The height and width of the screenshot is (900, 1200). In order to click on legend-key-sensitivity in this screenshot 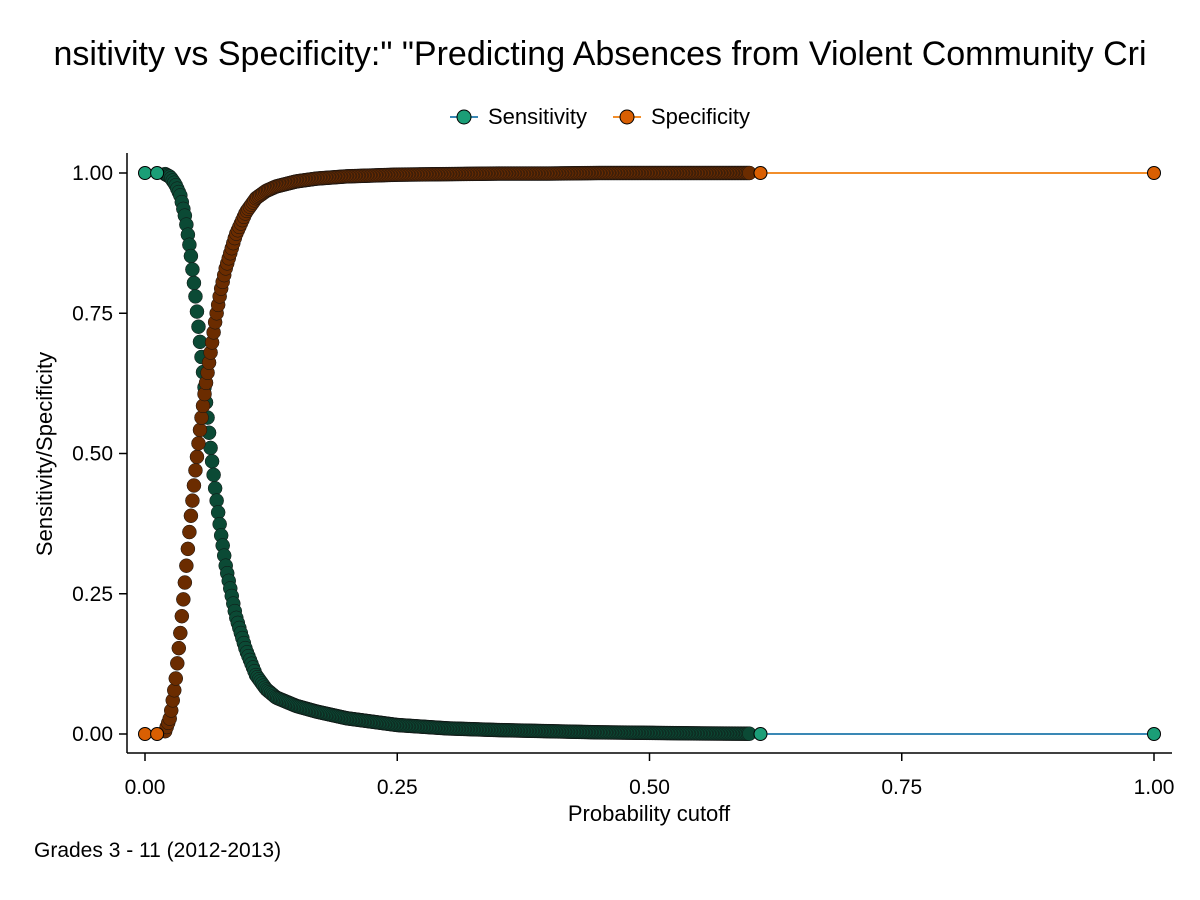, I will do `click(463, 117)`.